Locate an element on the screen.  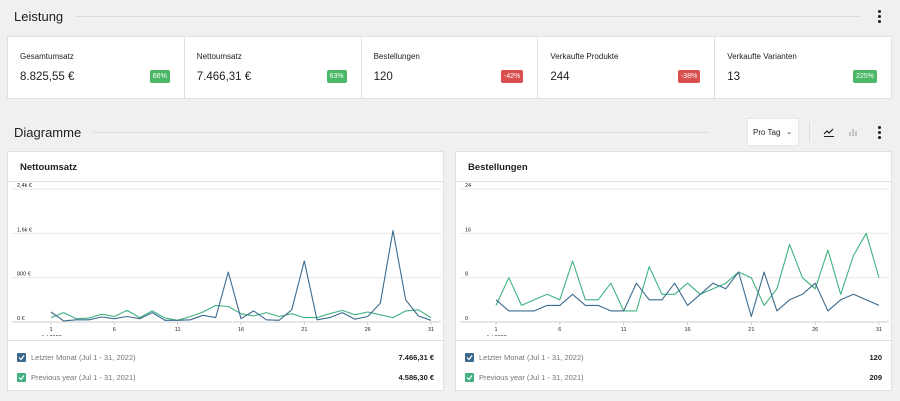
legend-row-previous: Previous year (Jul 1 - 31, 2021) 209 is located at coordinates (673, 377).